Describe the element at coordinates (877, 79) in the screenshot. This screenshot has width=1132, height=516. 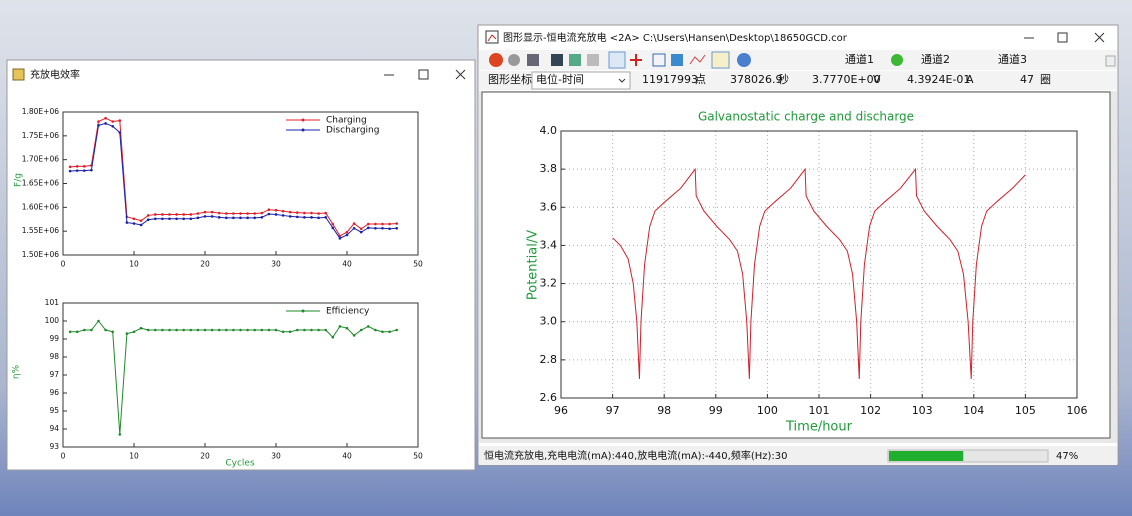
I see `info-unit: V` at that location.